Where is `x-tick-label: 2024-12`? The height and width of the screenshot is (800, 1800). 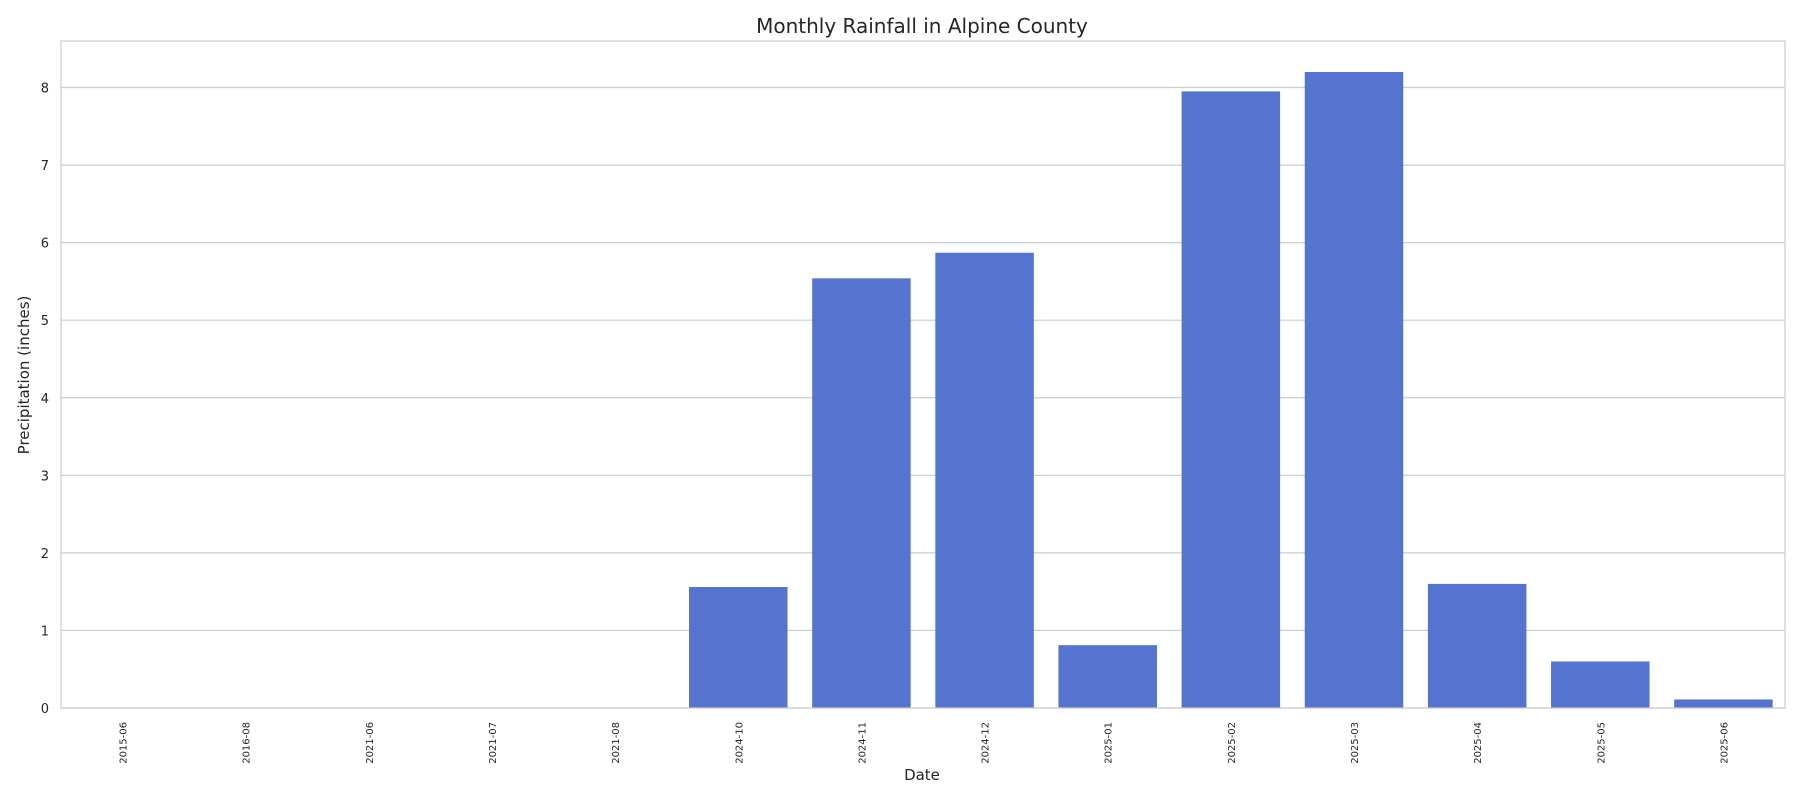 x-tick-label: 2024-12 is located at coordinates (986, 743).